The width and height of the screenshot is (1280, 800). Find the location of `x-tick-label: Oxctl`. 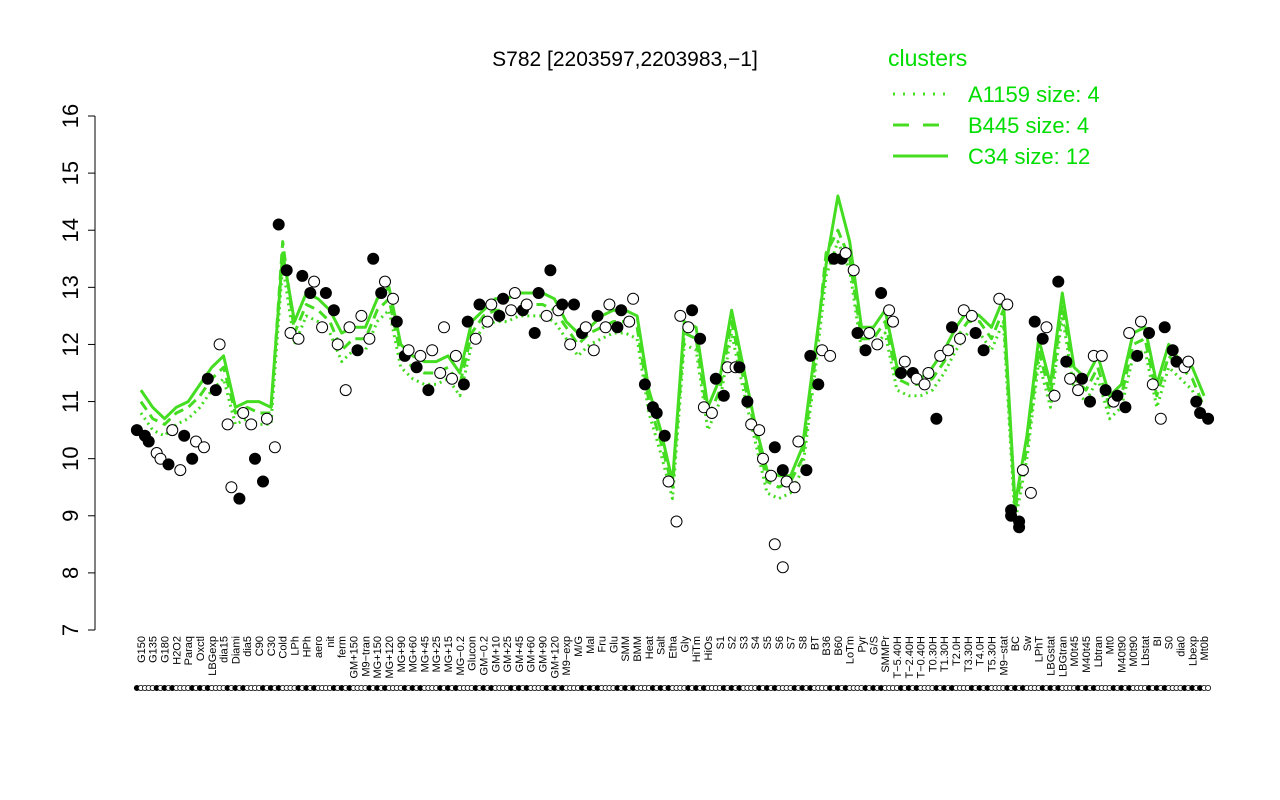

x-tick-label: Oxctl is located at coordinates (201, 648).